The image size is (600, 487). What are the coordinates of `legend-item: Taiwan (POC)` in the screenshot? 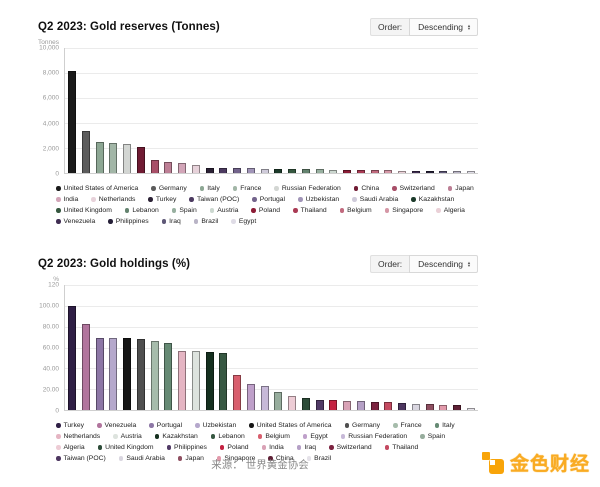 It's located at (214, 199).